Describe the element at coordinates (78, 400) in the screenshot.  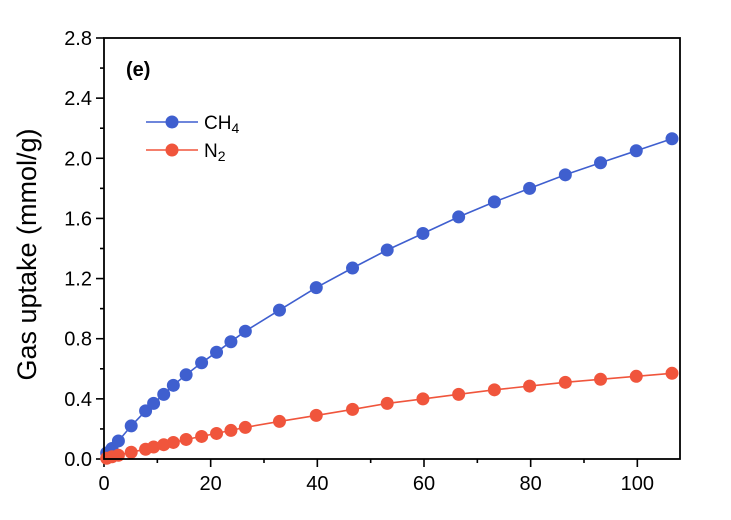
I see `y-tick-label: 0.4` at that location.